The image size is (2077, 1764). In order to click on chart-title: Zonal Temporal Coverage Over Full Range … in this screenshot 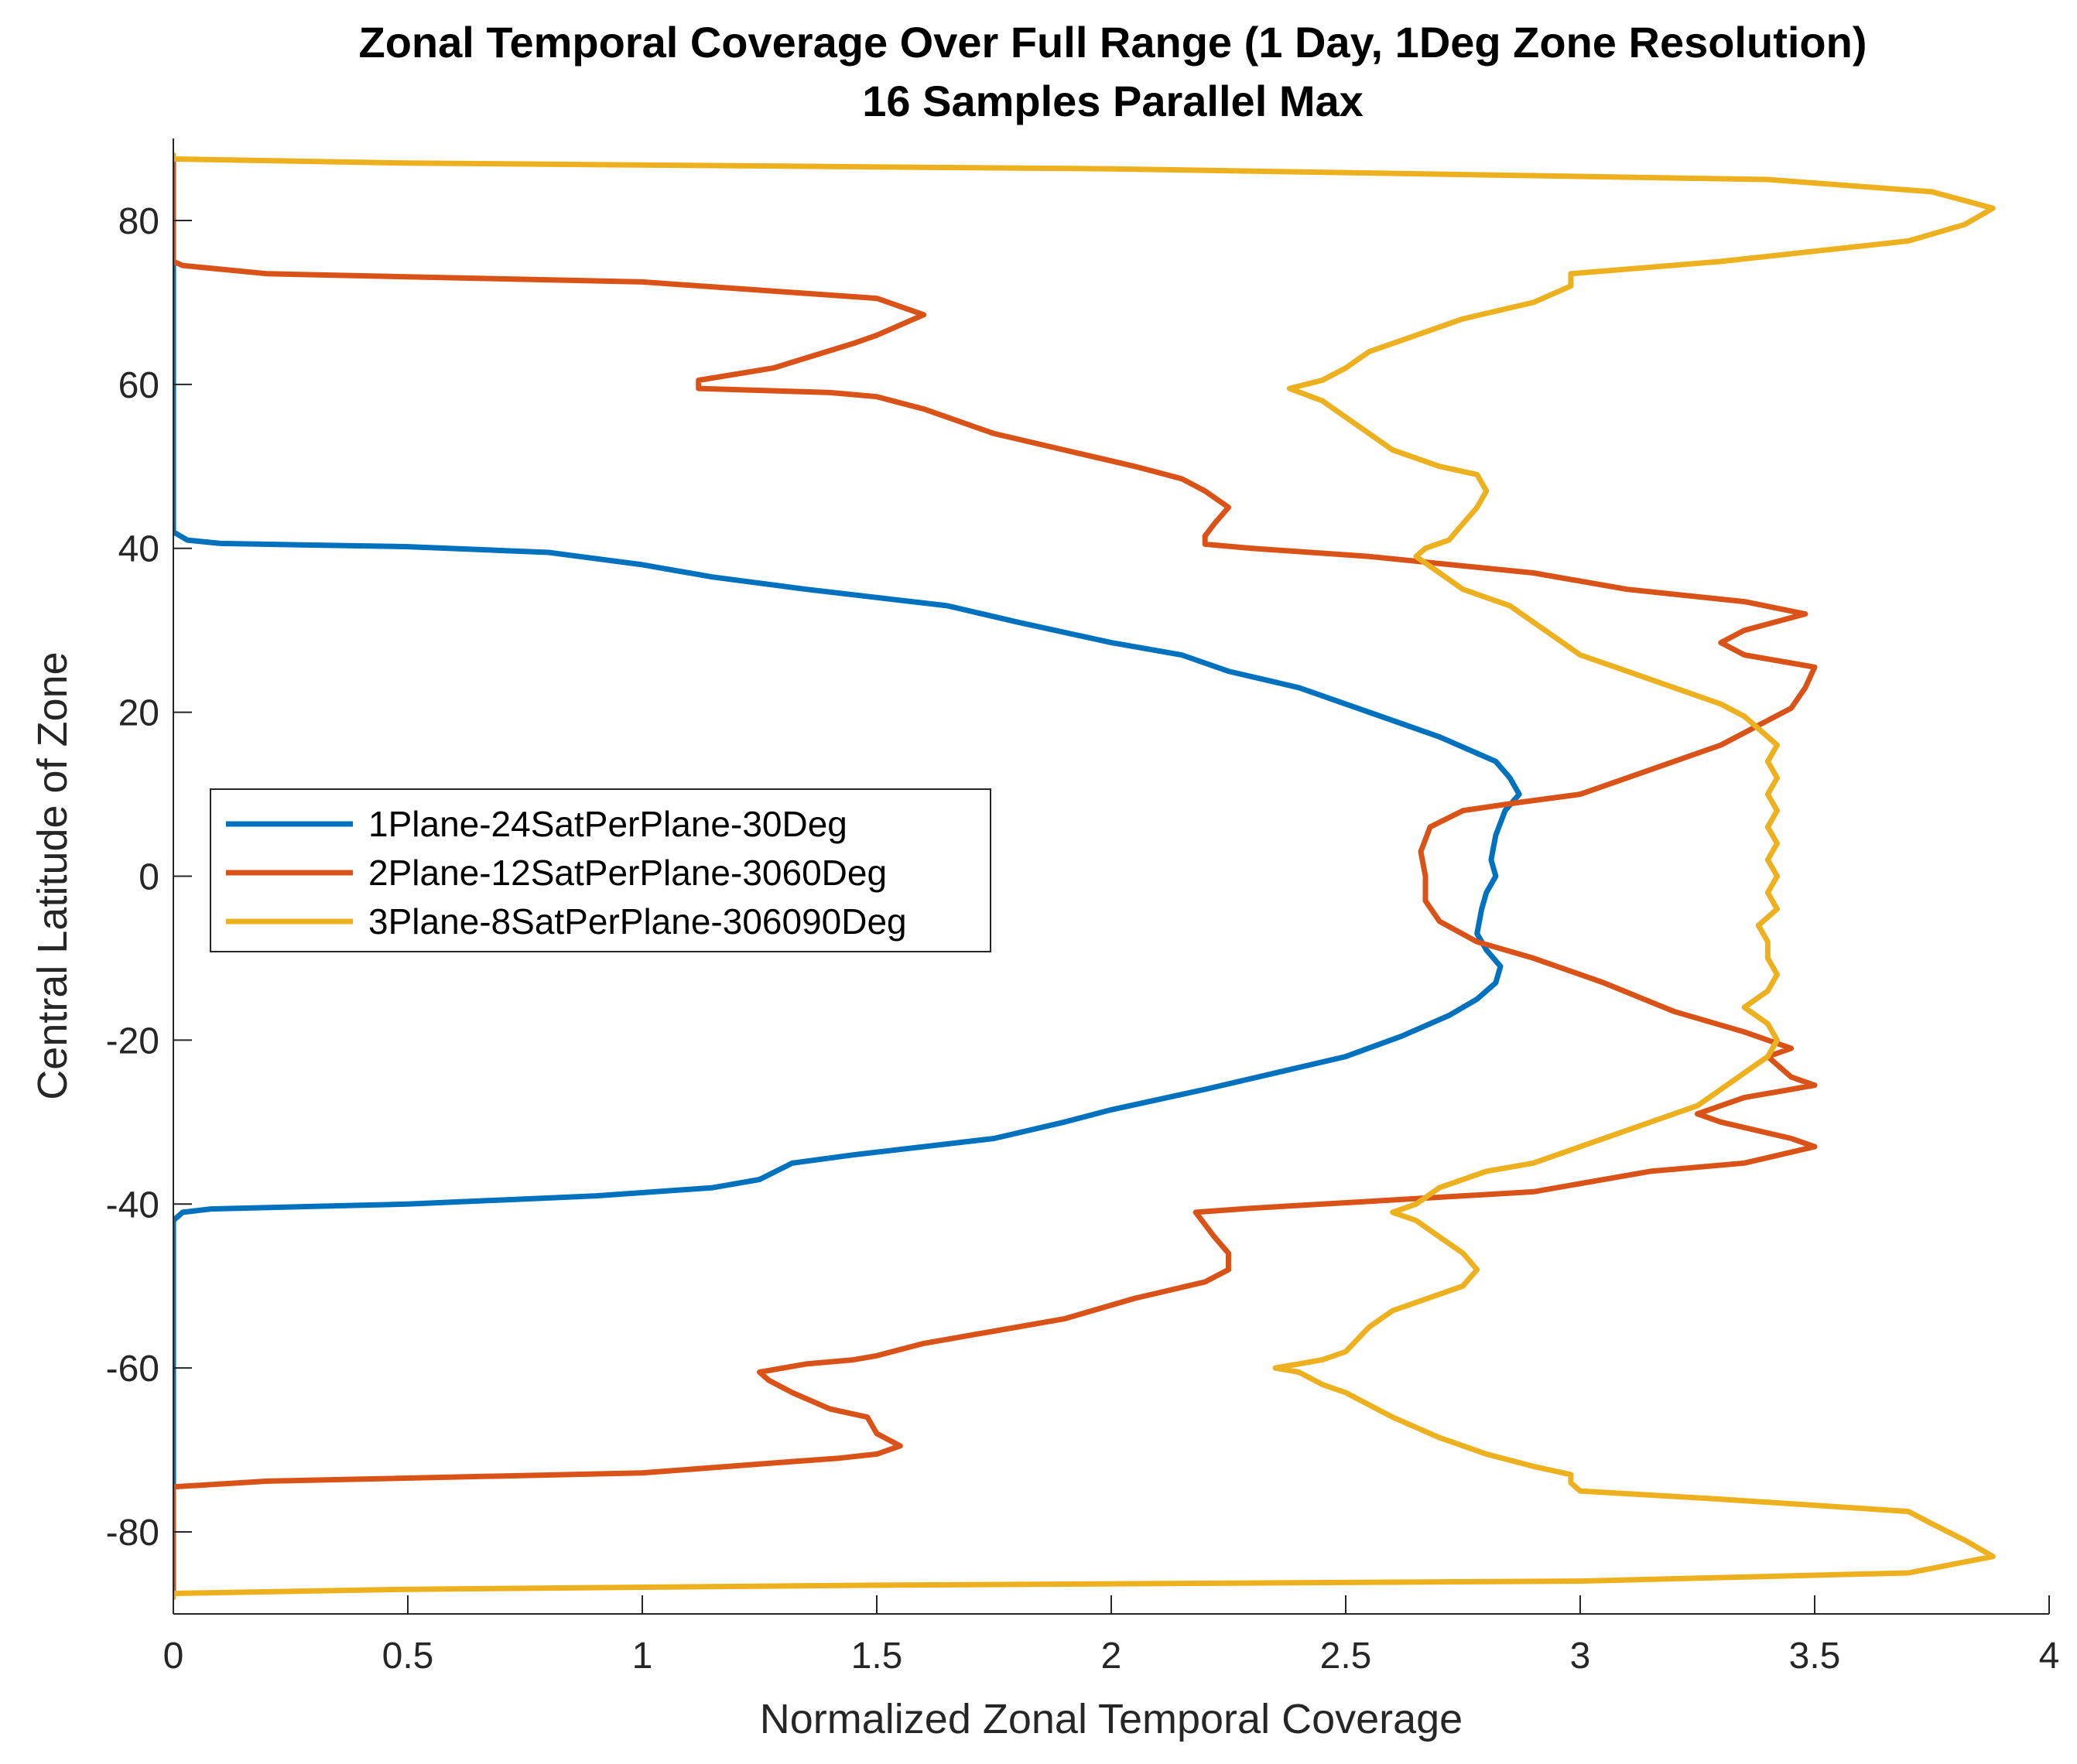, I will do `click(1113, 42)`.